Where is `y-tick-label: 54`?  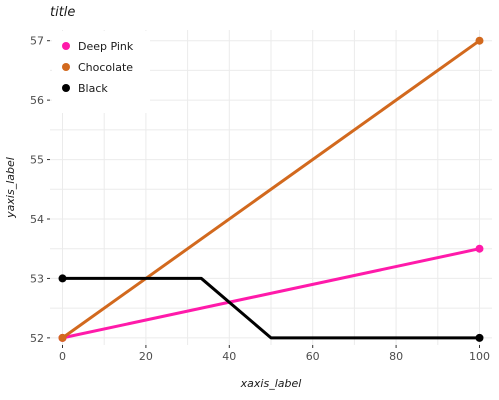
y-tick-label: 54 is located at coordinates (37, 219).